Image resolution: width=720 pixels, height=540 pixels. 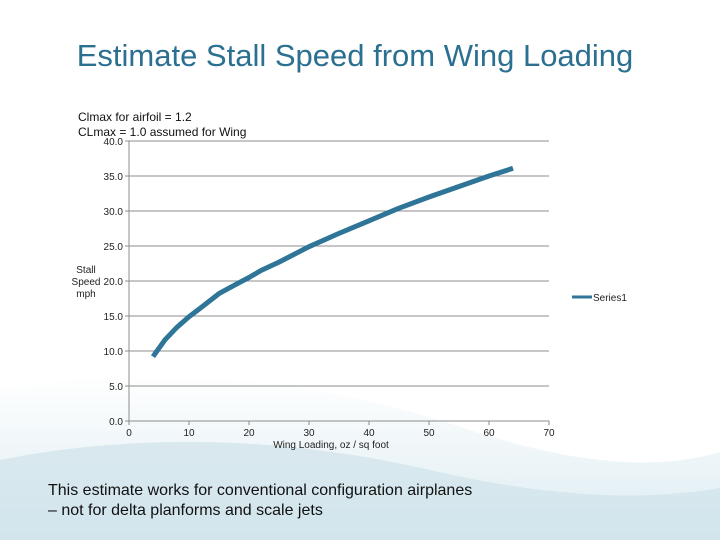 What do you see at coordinates (369, 433) in the screenshot?
I see `x-tick-label: 40` at bounding box center [369, 433].